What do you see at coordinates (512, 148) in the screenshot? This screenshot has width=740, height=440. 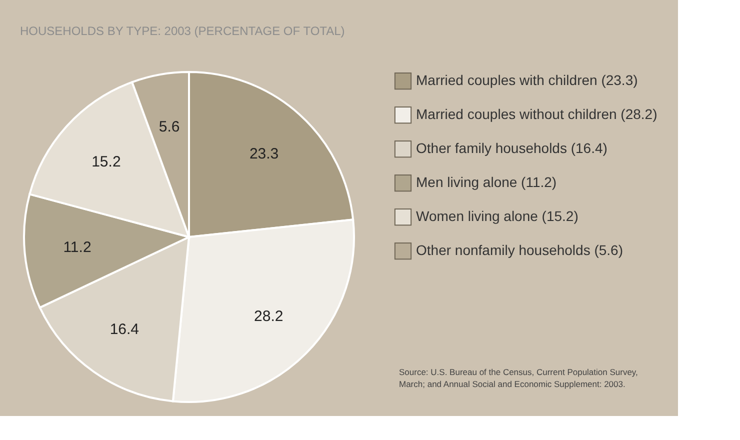 I see `legend-label: Other family households (16.4)` at bounding box center [512, 148].